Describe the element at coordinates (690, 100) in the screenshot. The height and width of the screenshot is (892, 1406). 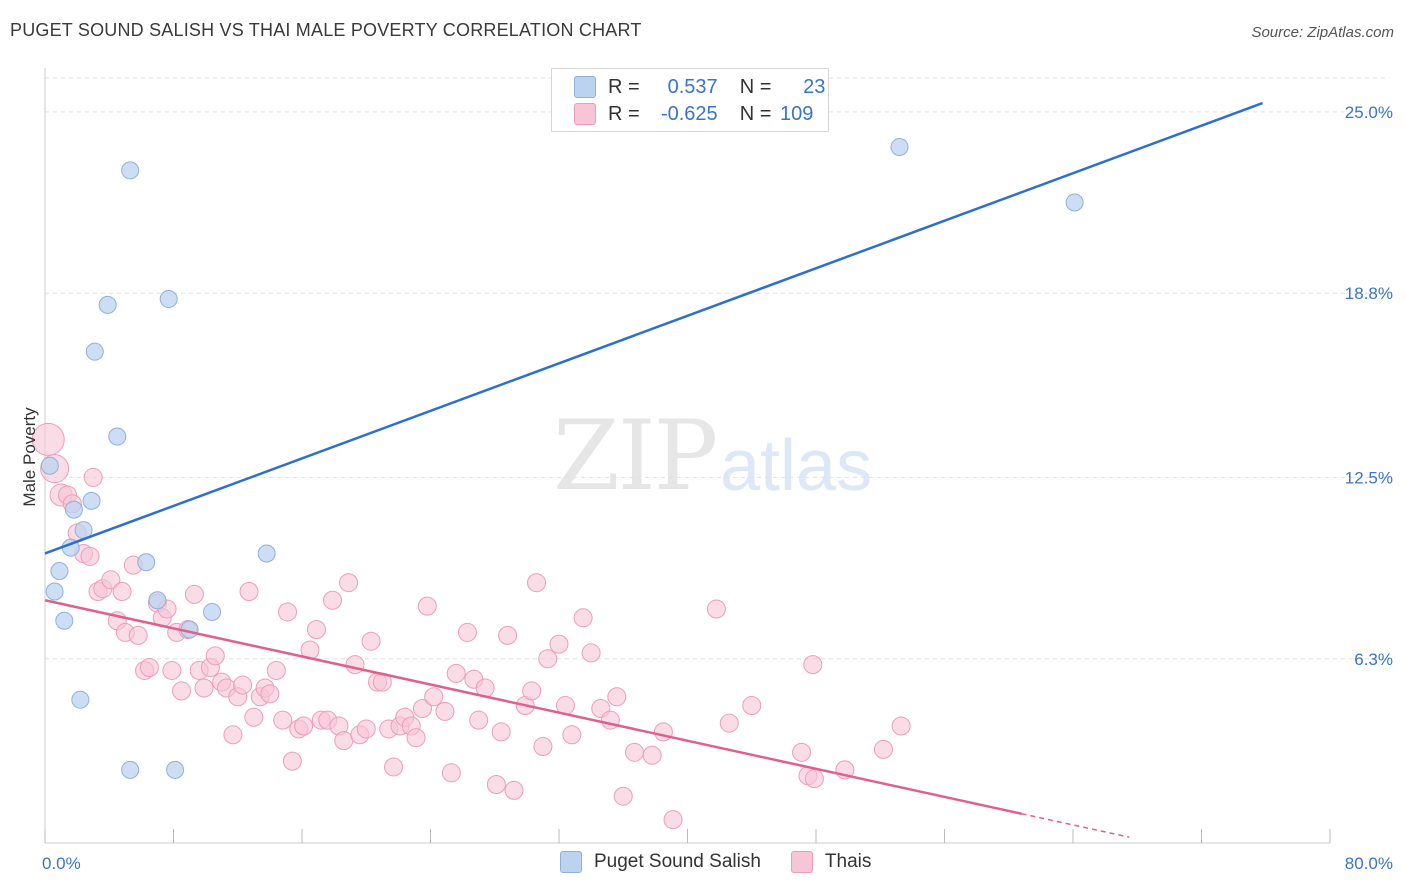
I see `correlation-legend: R = 0.537 N = 23 R = -0.625 N = 109` at that location.